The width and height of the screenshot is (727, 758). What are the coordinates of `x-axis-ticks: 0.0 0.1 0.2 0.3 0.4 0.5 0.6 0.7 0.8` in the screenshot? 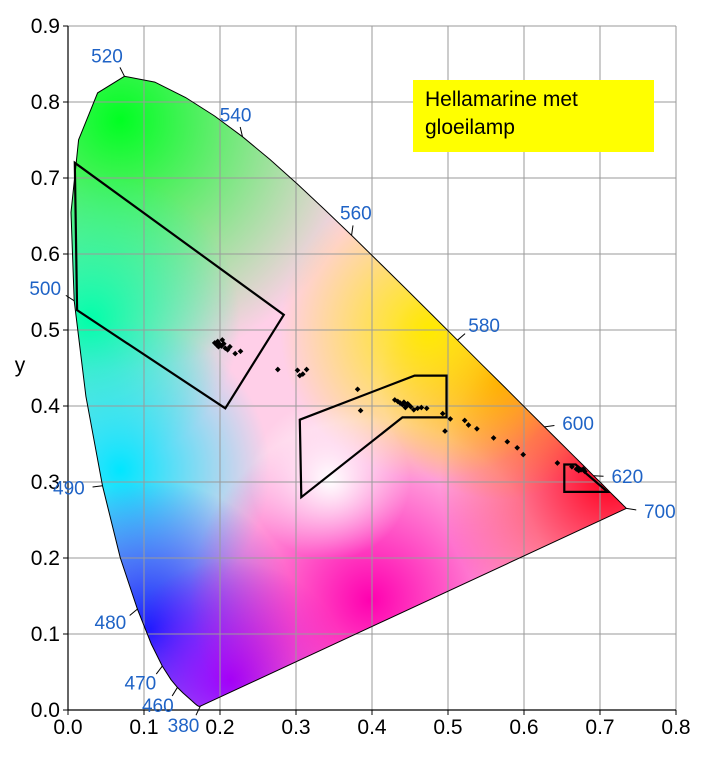 It's located at (372, 724).